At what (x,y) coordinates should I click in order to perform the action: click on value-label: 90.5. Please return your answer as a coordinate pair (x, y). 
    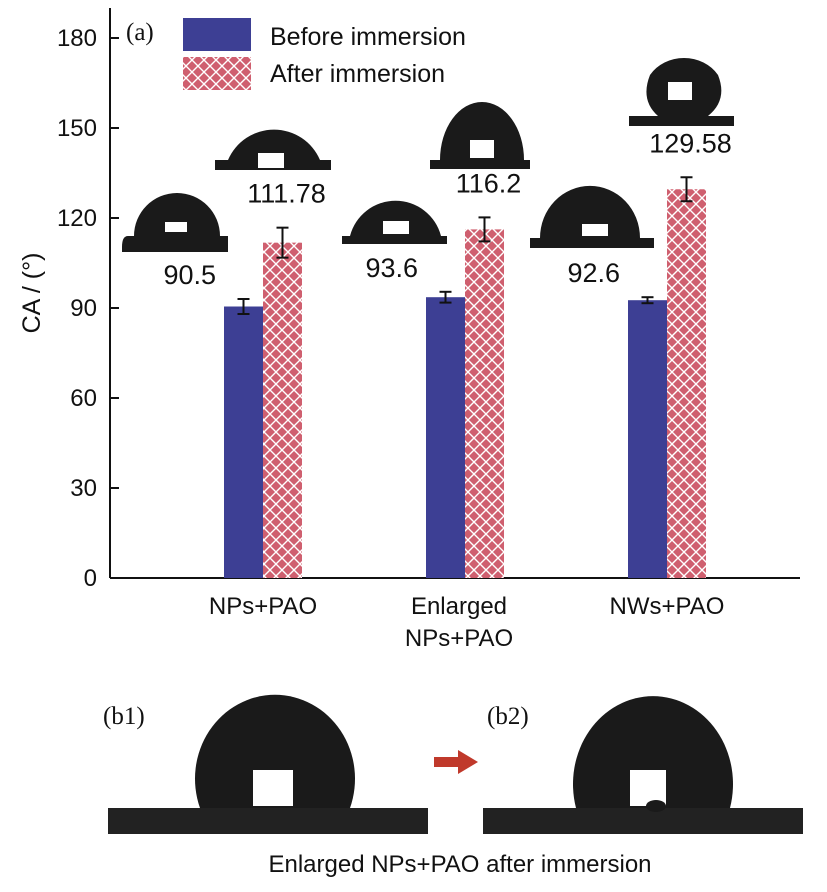
    Looking at the image, I should click on (189, 275).